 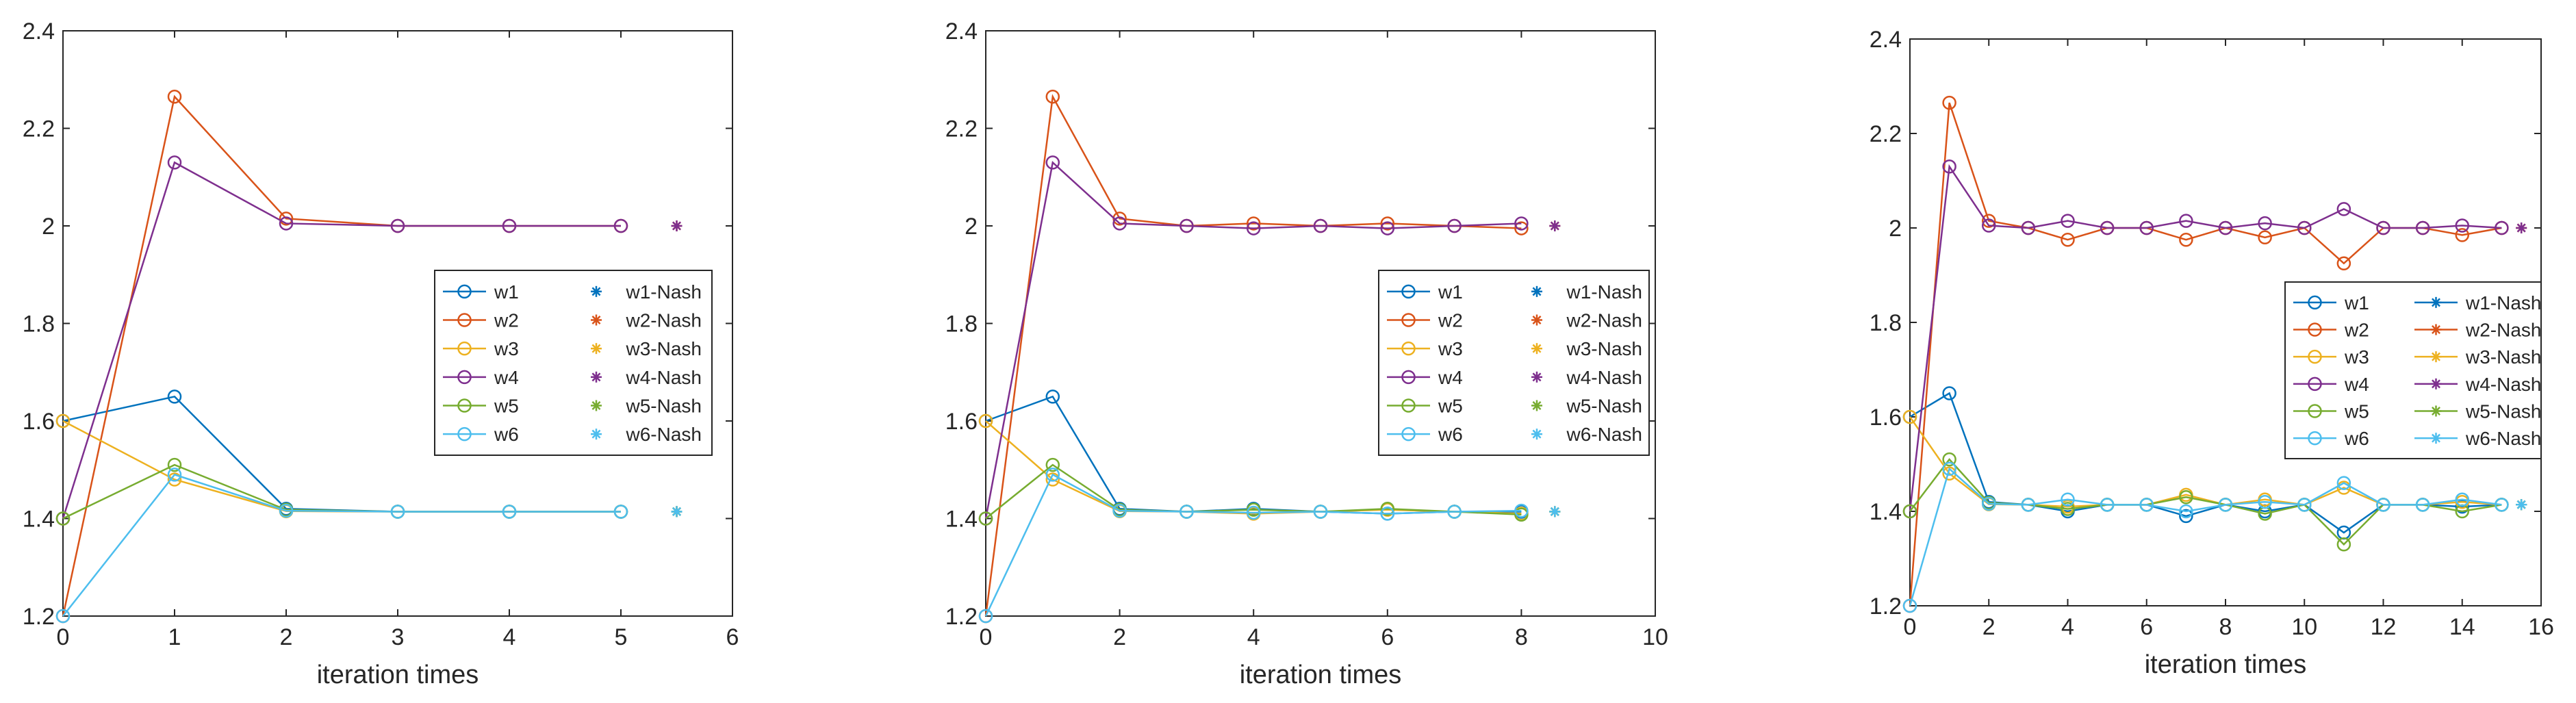 What do you see at coordinates (1536, 377) in the screenshot?
I see `legend-nash-marker-w4` at bounding box center [1536, 377].